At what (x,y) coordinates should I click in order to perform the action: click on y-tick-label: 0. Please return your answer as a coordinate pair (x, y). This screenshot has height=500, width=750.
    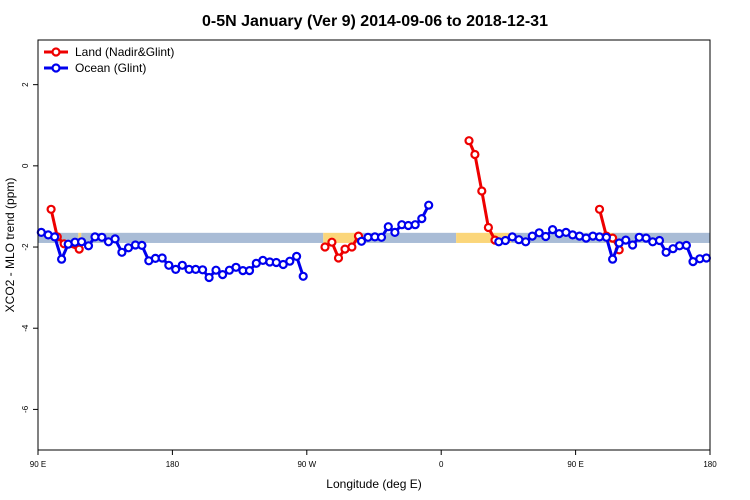
    Looking at the image, I should click on (25, 165).